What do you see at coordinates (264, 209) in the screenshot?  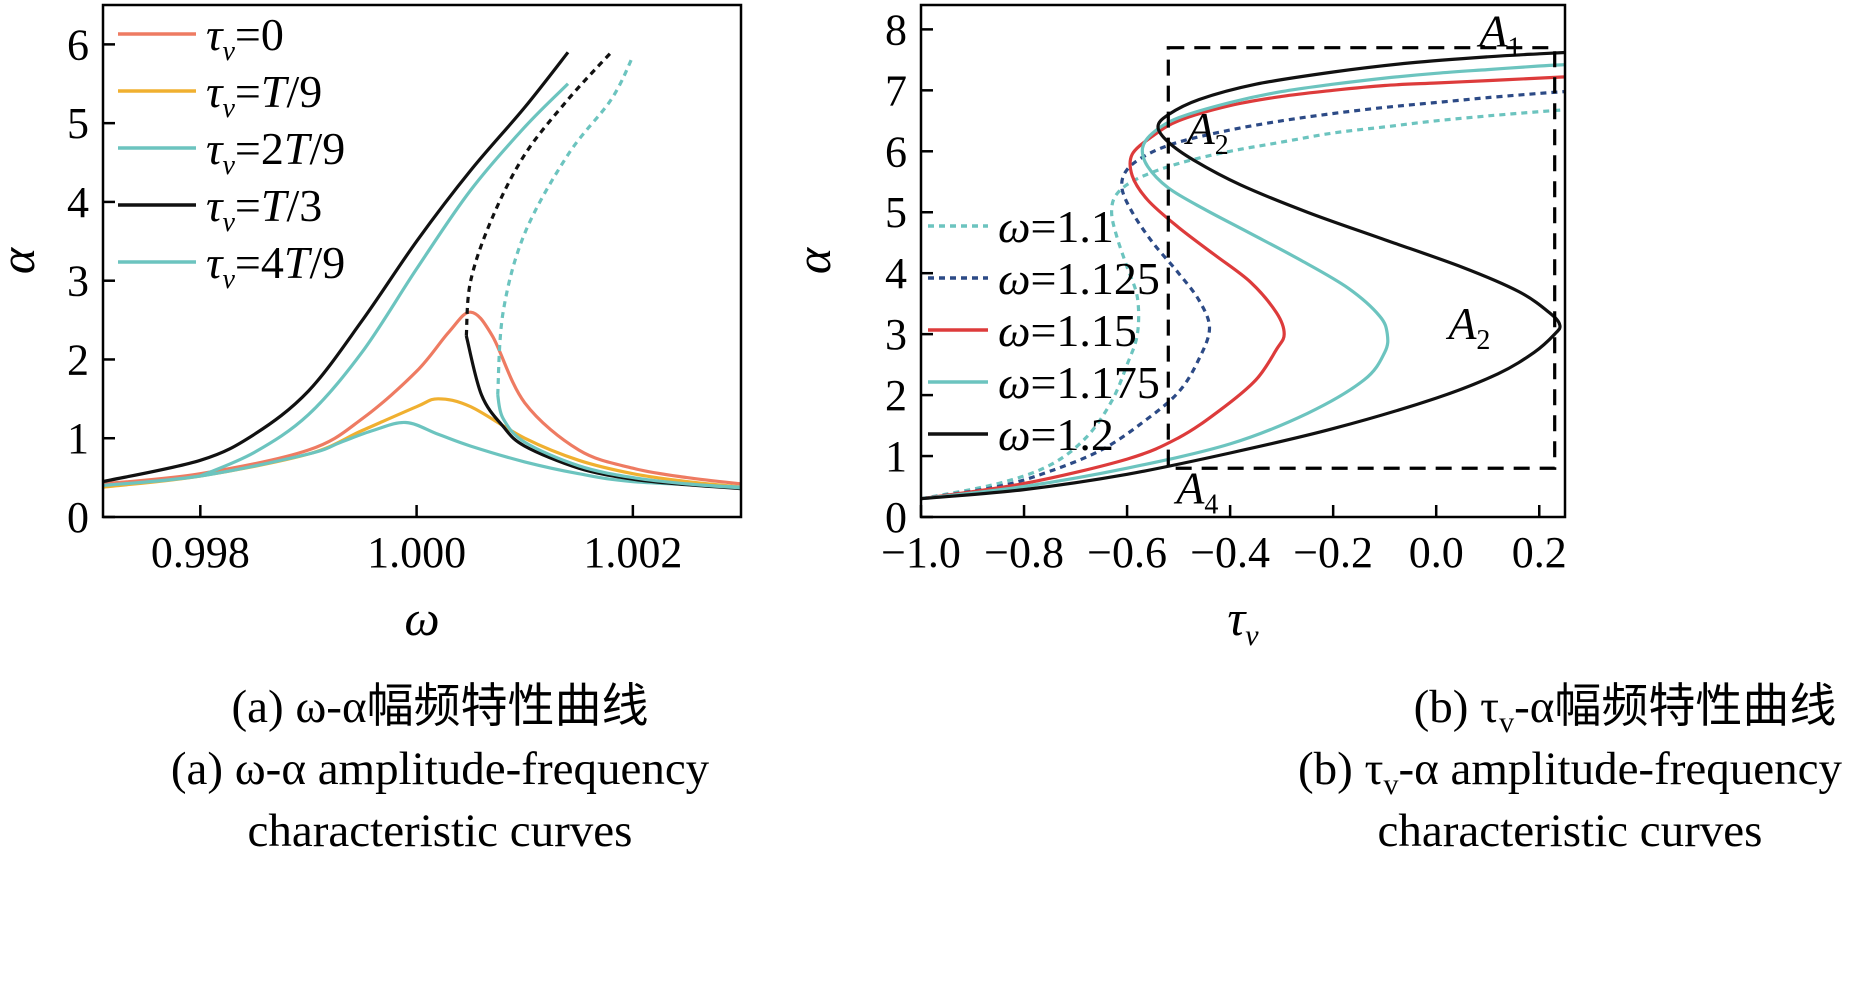 I see `legend-label: τv=T/3` at bounding box center [264, 209].